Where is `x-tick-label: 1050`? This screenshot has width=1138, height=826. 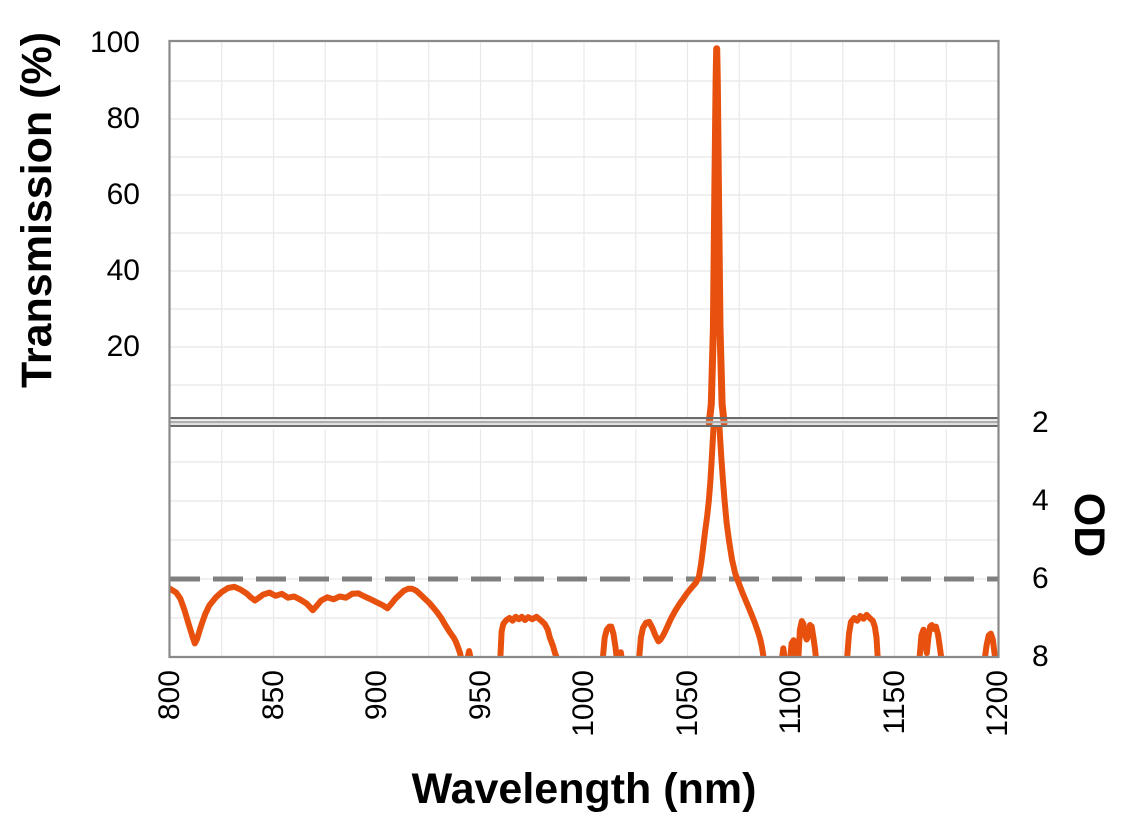
x-tick-label: 1050 is located at coordinates (687, 703).